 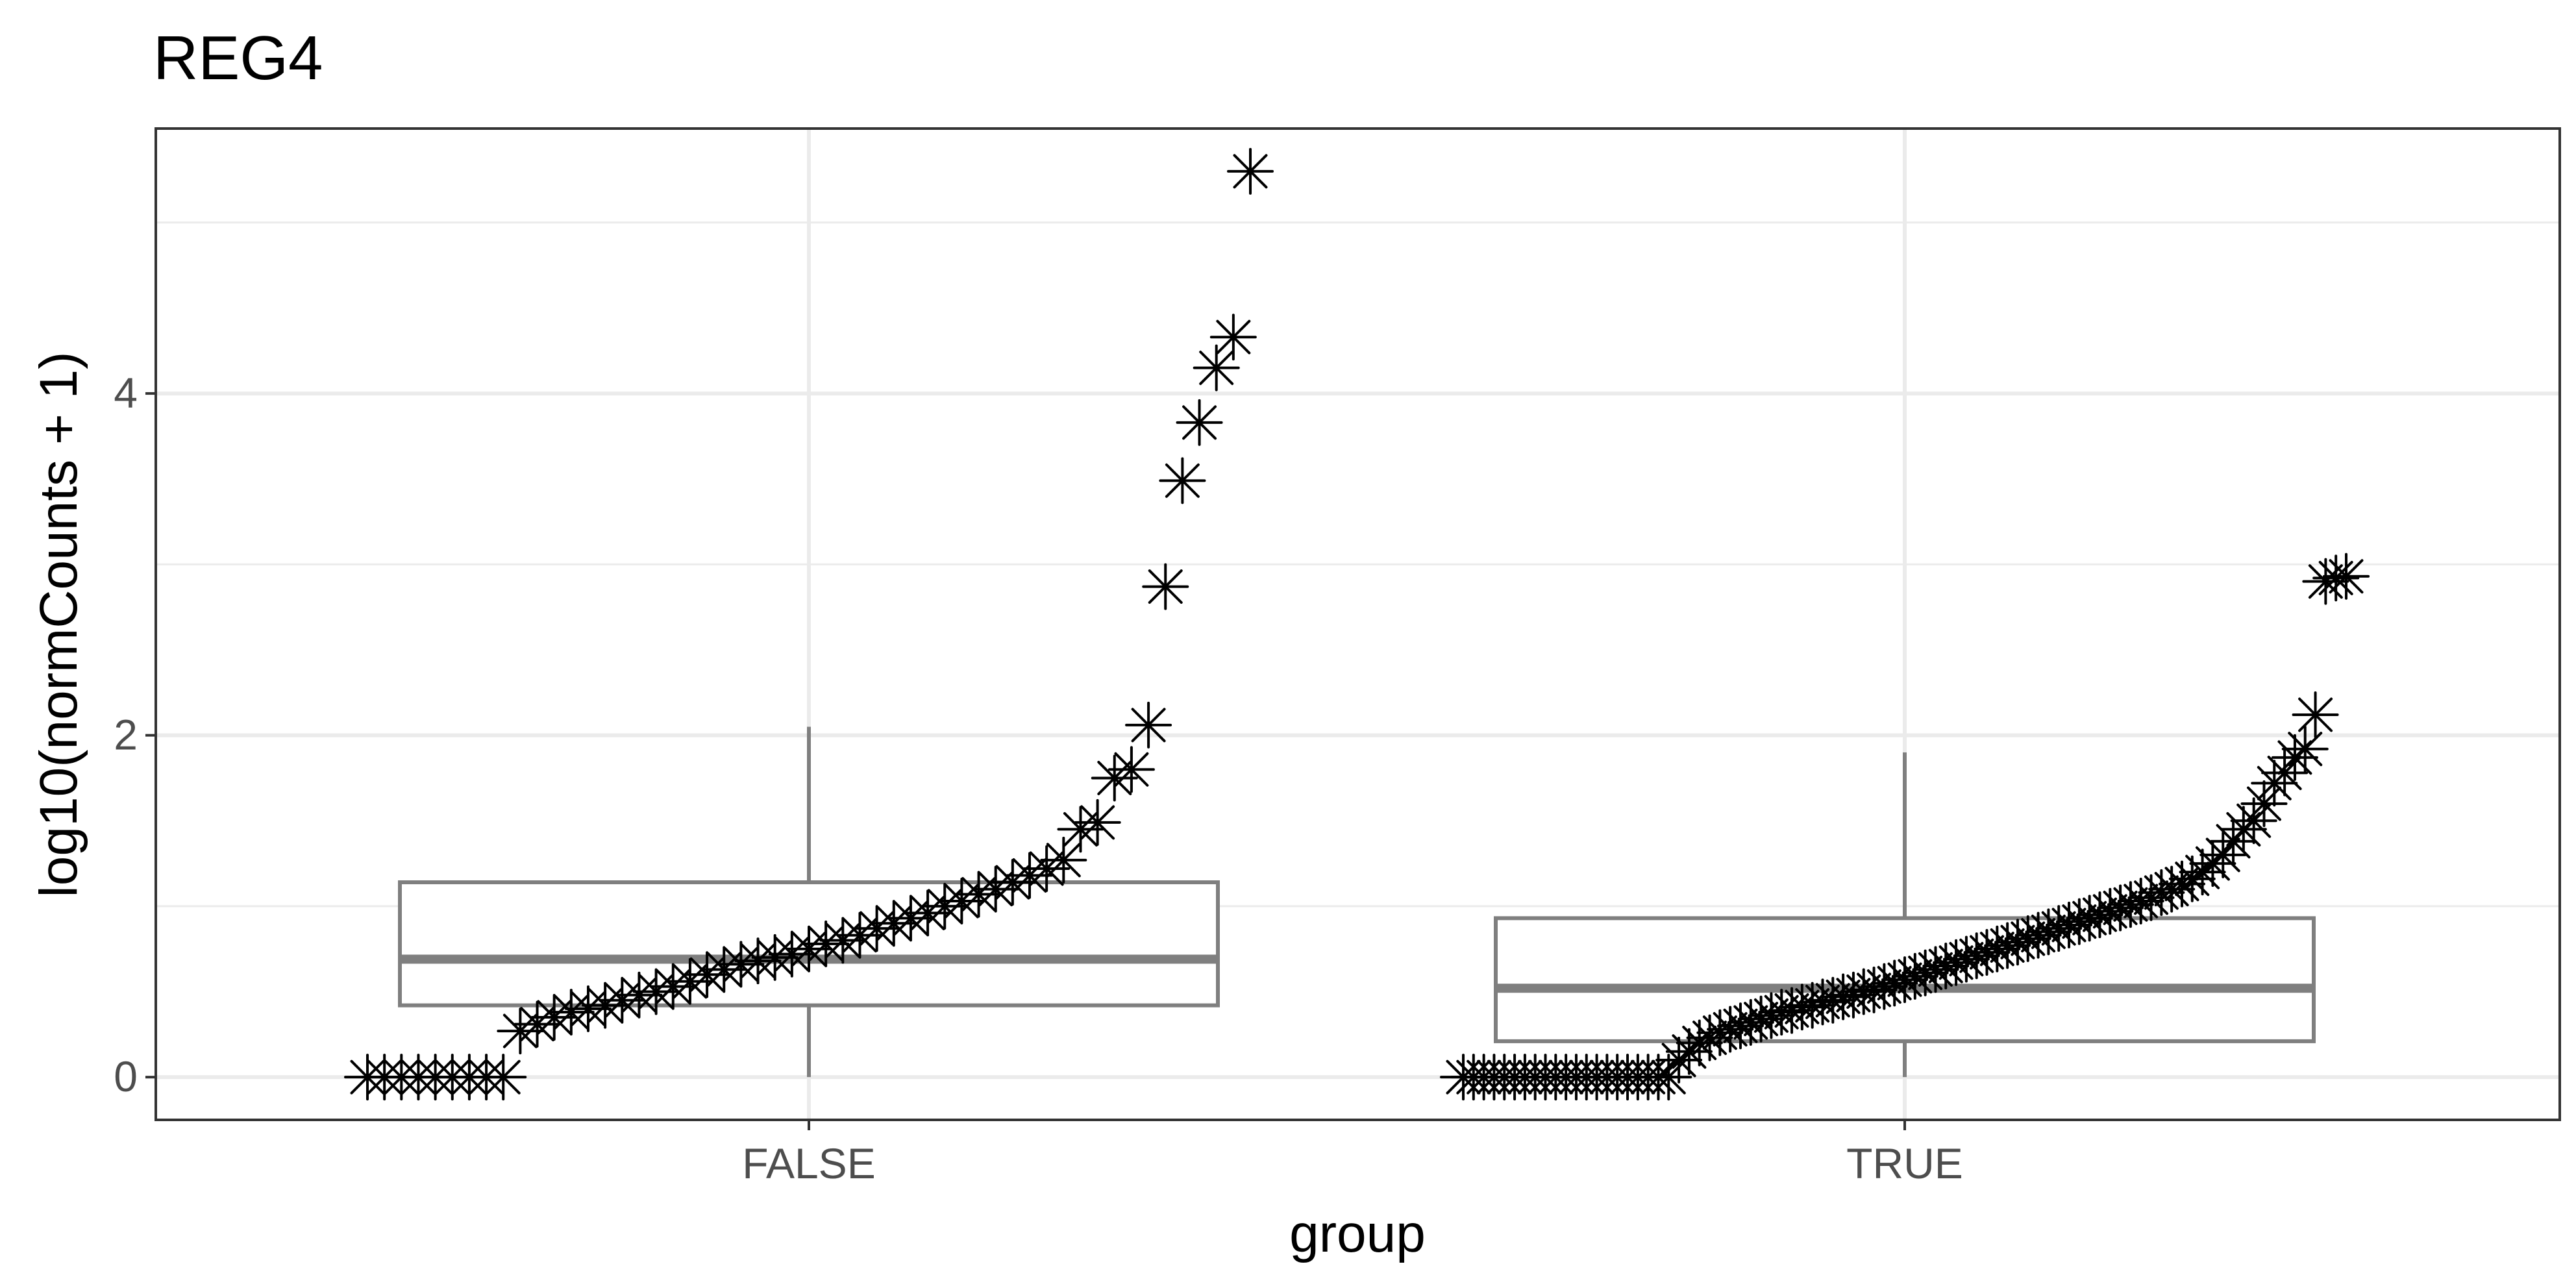 What do you see at coordinates (1904, 1163) in the screenshot?
I see `x-tick-label: TRUE` at bounding box center [1904, 1163].